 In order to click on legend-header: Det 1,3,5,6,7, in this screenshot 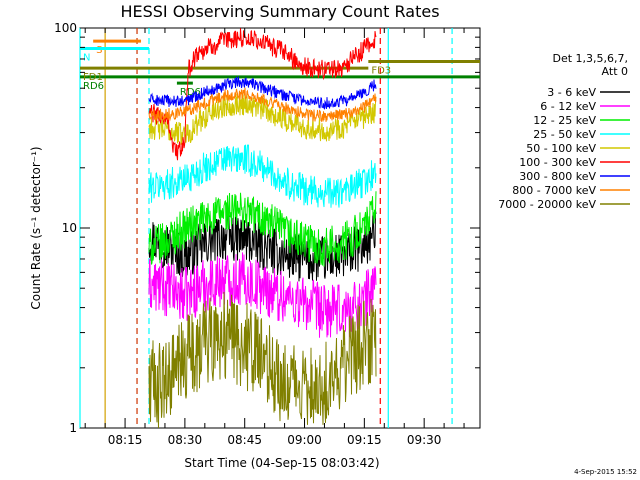, I will do `click(590, 58)`.